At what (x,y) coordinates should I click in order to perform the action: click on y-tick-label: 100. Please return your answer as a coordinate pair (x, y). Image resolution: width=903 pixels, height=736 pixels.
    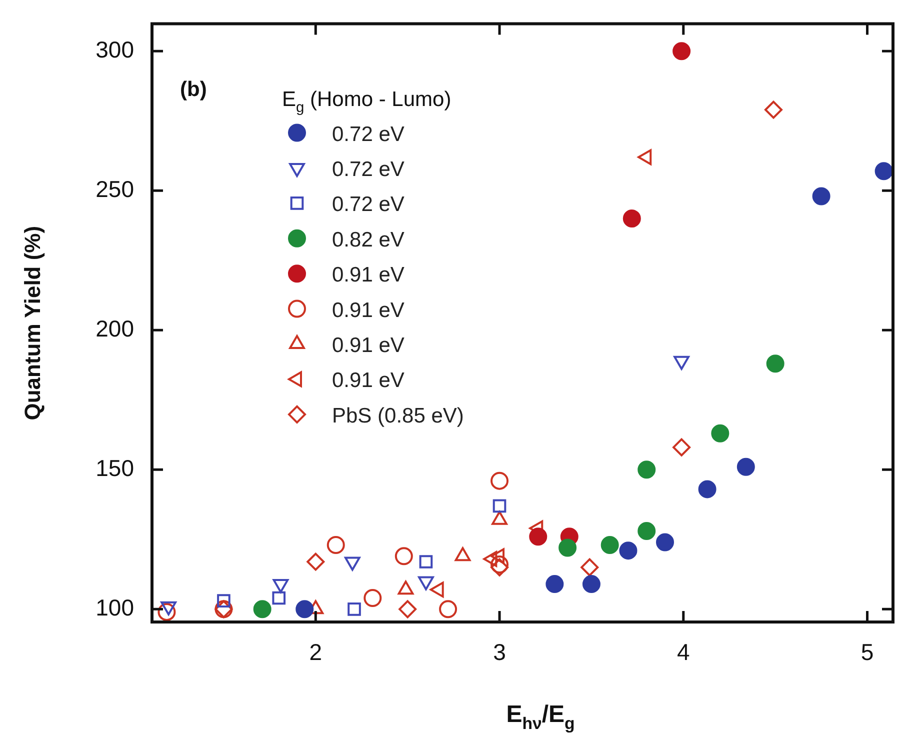
    Looking at the image, I should click on (115, 607).